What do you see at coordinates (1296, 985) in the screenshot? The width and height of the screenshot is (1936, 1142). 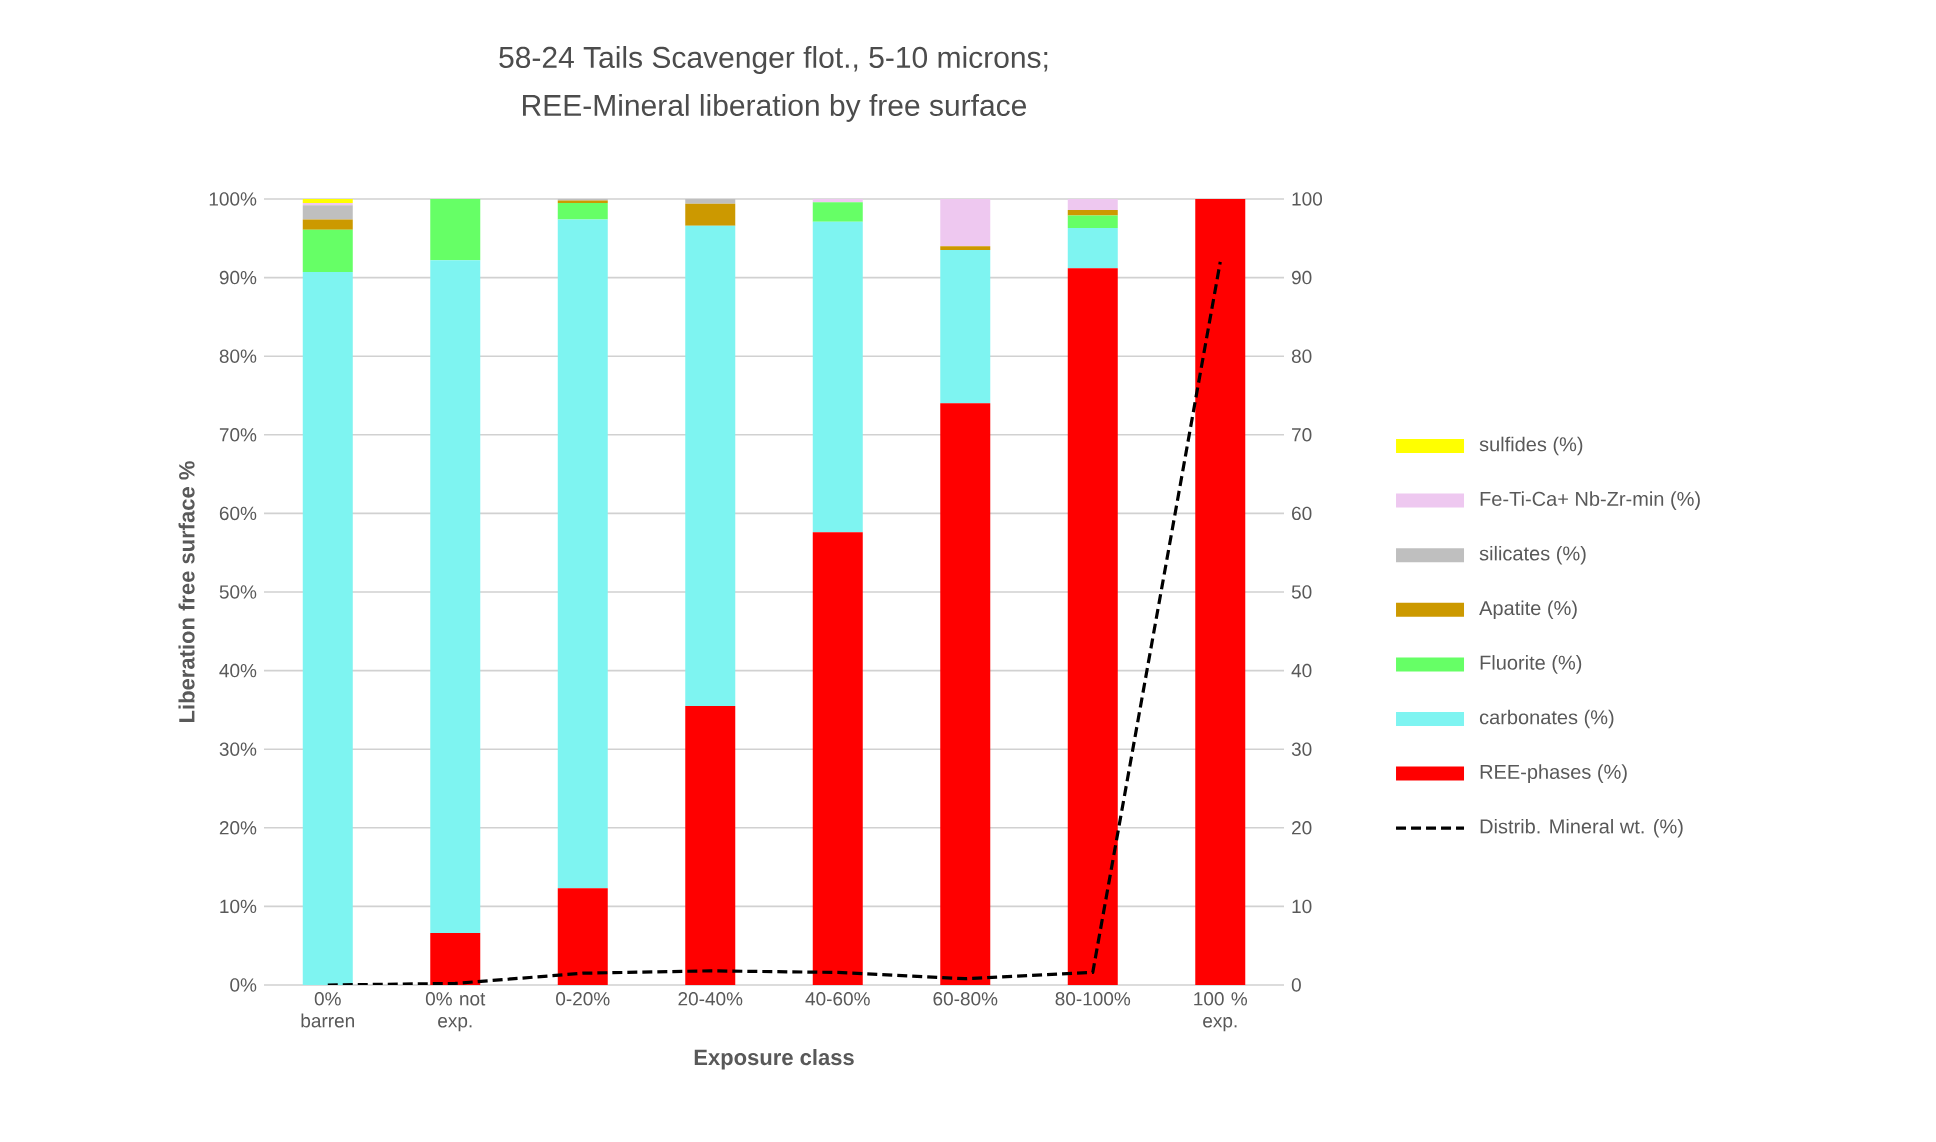 I see `y2-tick-label: 0` at bounding box center [1296, 985].